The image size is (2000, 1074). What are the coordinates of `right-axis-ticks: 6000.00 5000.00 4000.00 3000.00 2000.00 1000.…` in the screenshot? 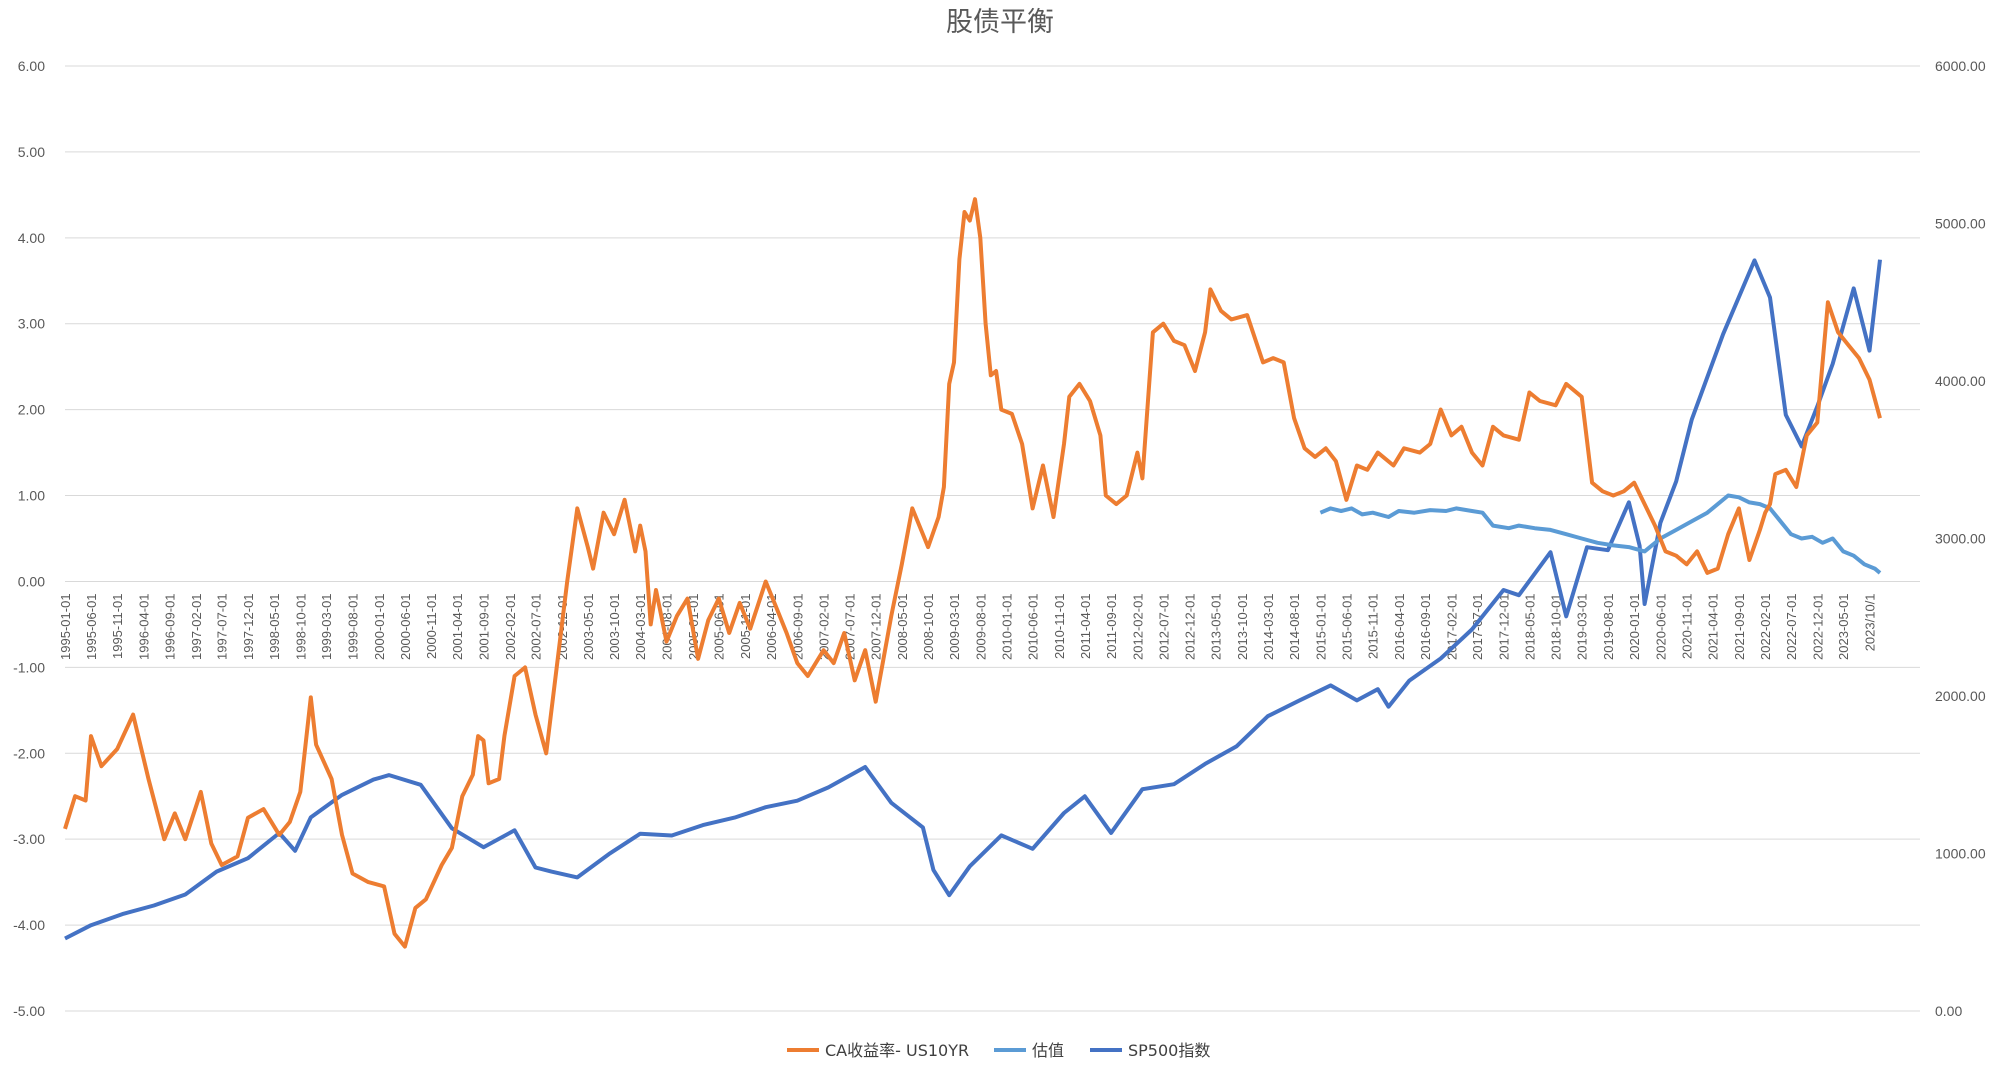 It's located at (1960, 538).